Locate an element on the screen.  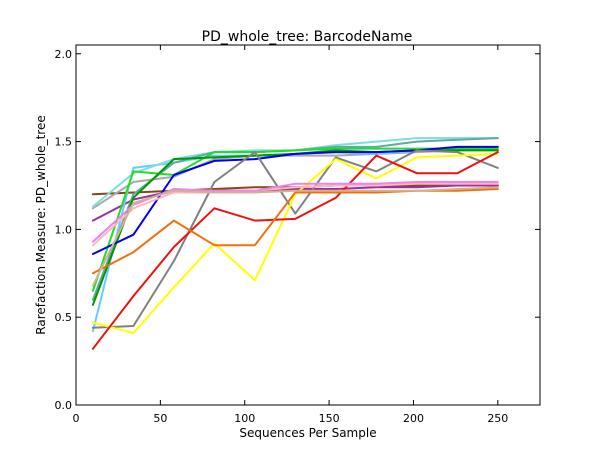
x-axis-label: Sequences Per Sample is located at coordinates (307, 433).